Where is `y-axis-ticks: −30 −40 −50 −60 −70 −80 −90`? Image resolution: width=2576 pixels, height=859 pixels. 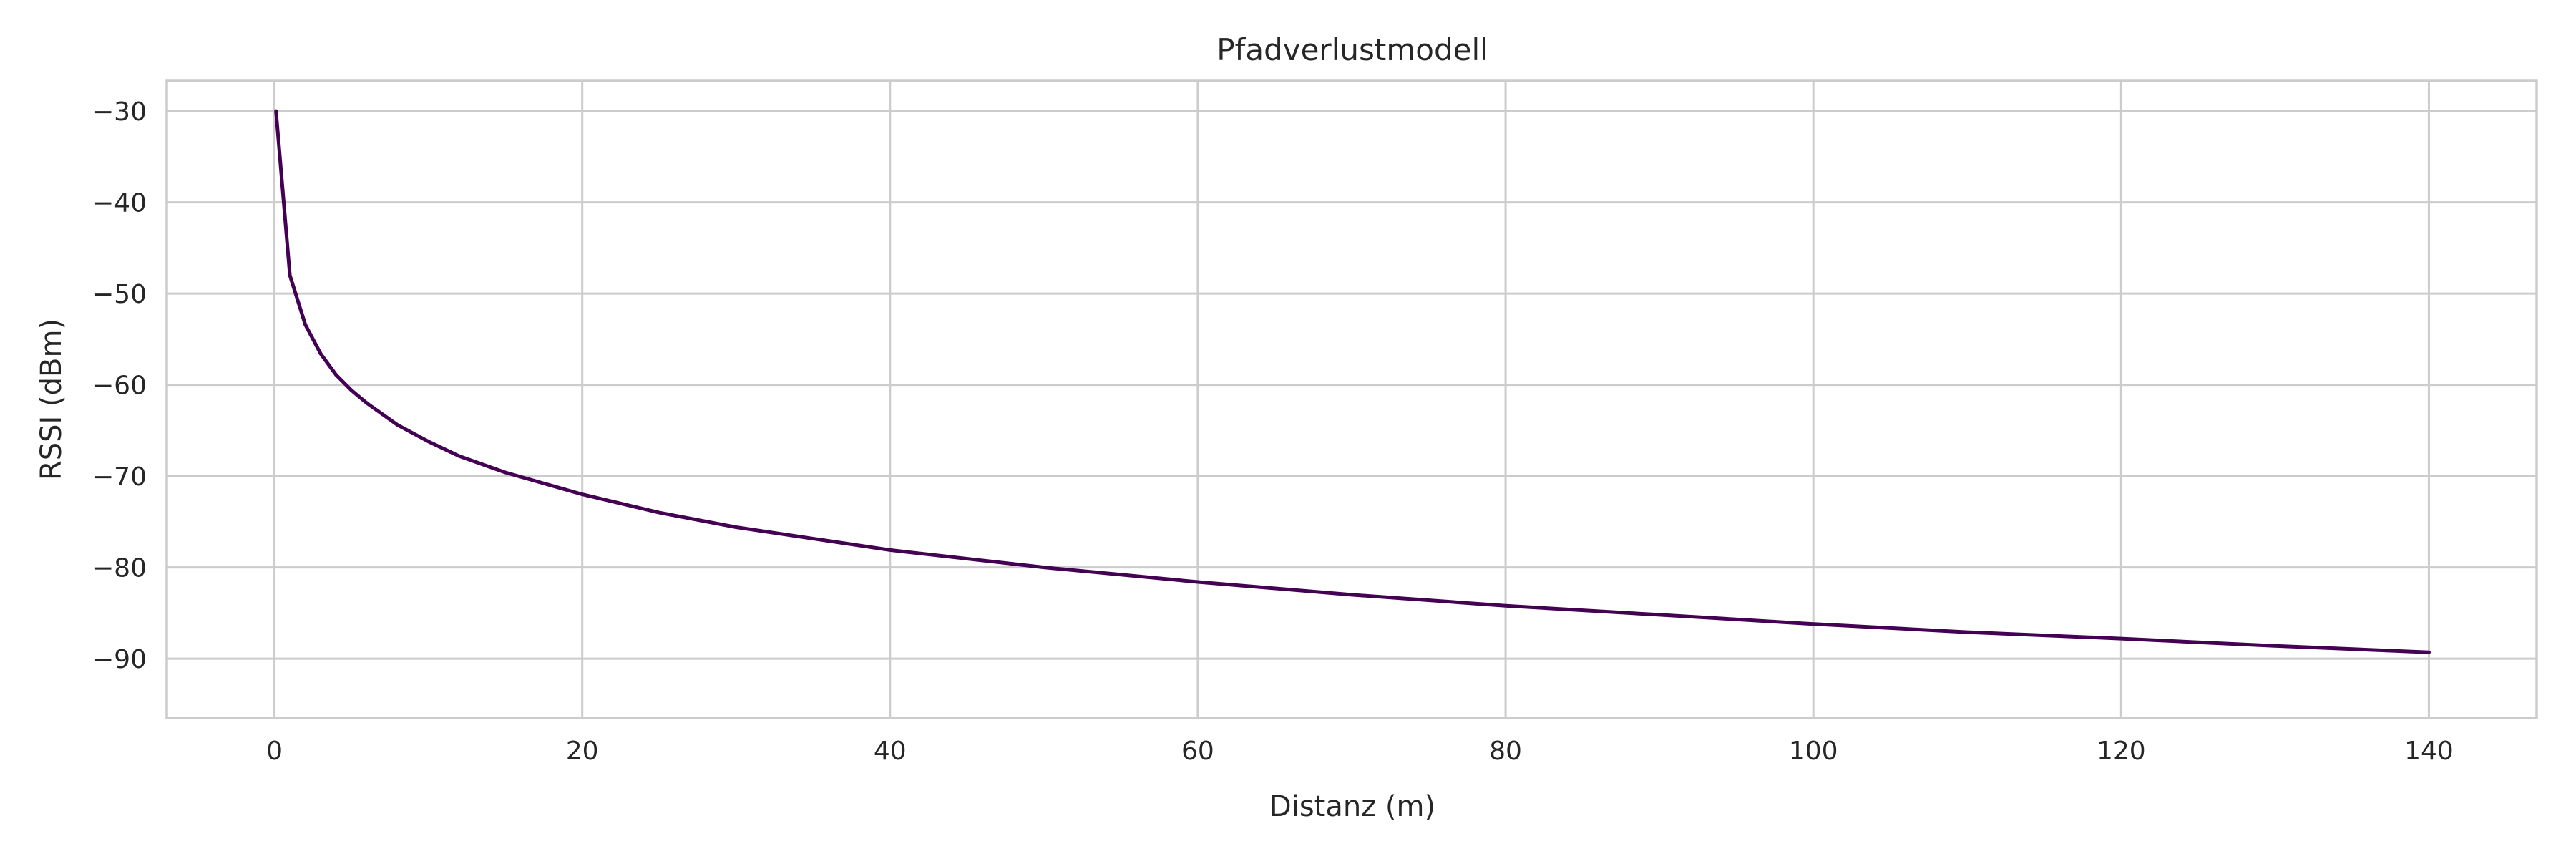 y-axis-ticks: −30 −40 −50 −60 −70 −80 −90 is located at coordinates (119, 385).